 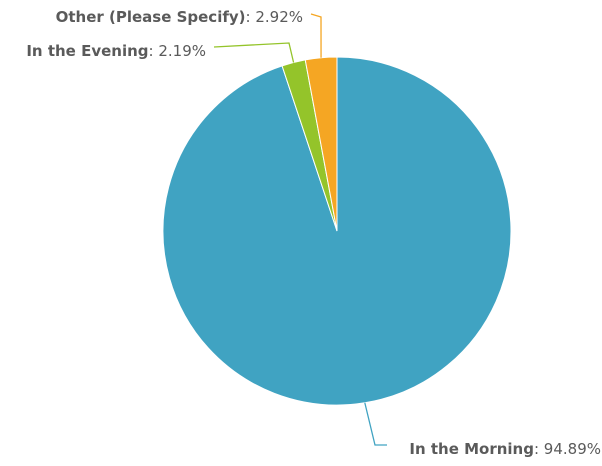 I want to click on leader-line-in-the-morning, so click(x=375, y=424).